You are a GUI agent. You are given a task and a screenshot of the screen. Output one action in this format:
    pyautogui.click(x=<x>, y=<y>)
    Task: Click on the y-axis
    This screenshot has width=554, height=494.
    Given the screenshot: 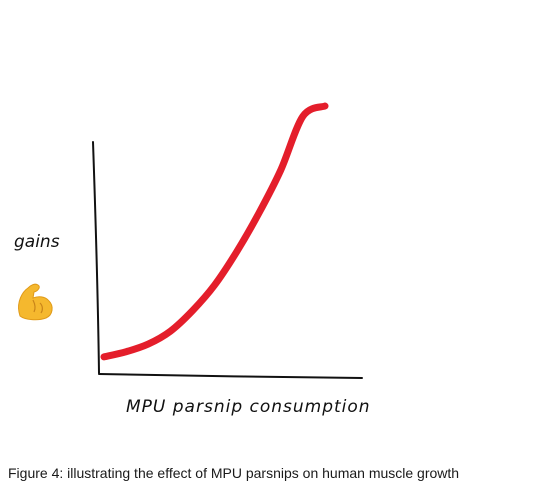 What is the action you would take?
    pyautogui.click(x=96, y=257)
    